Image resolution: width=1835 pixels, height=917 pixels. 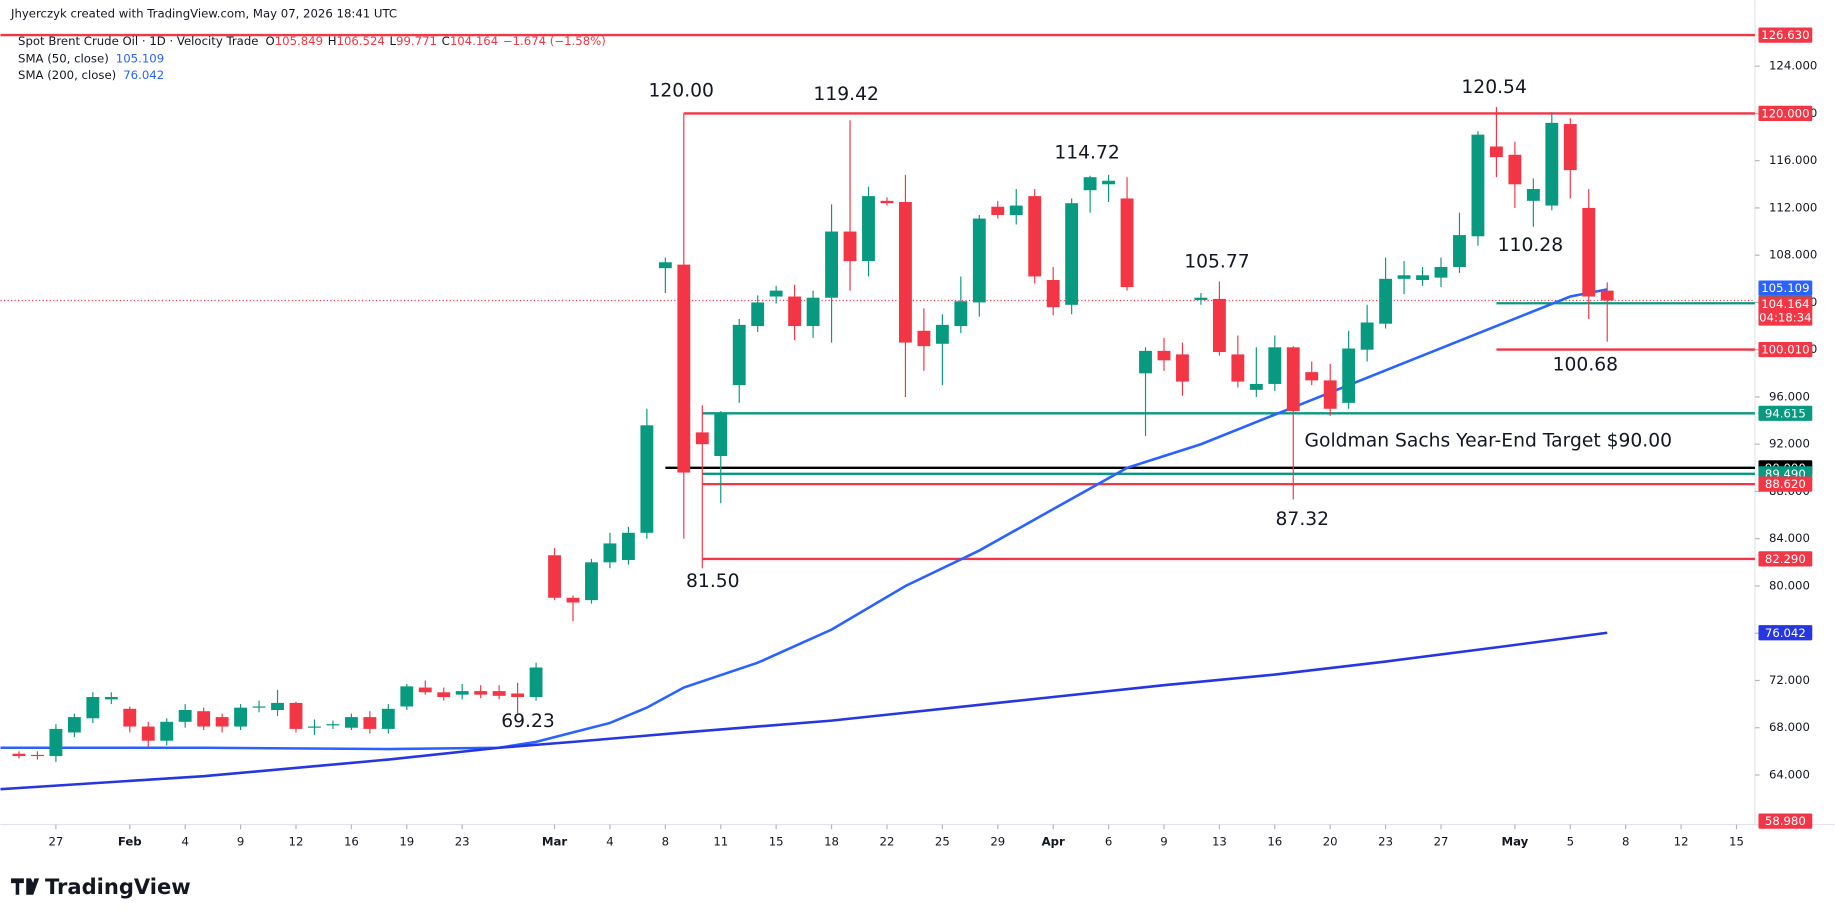 I want to click on sma-name: SMA (50, close), so click(x=63, y=58).